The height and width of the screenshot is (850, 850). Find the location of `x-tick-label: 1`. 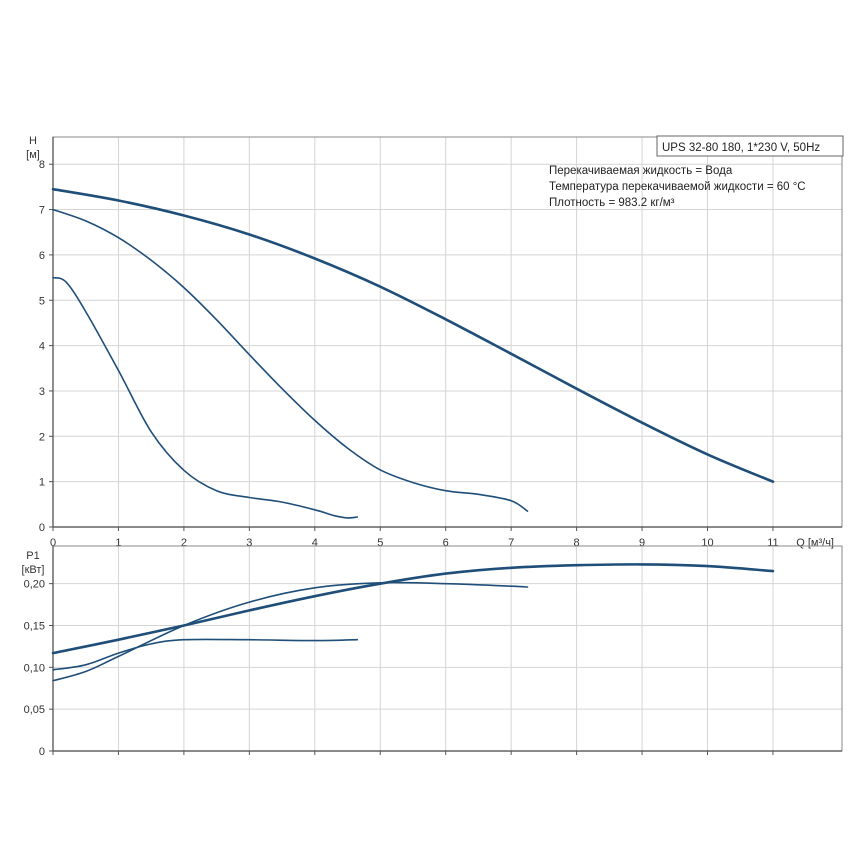

x-tick-label: 1 is located at coordinates (118, 543).